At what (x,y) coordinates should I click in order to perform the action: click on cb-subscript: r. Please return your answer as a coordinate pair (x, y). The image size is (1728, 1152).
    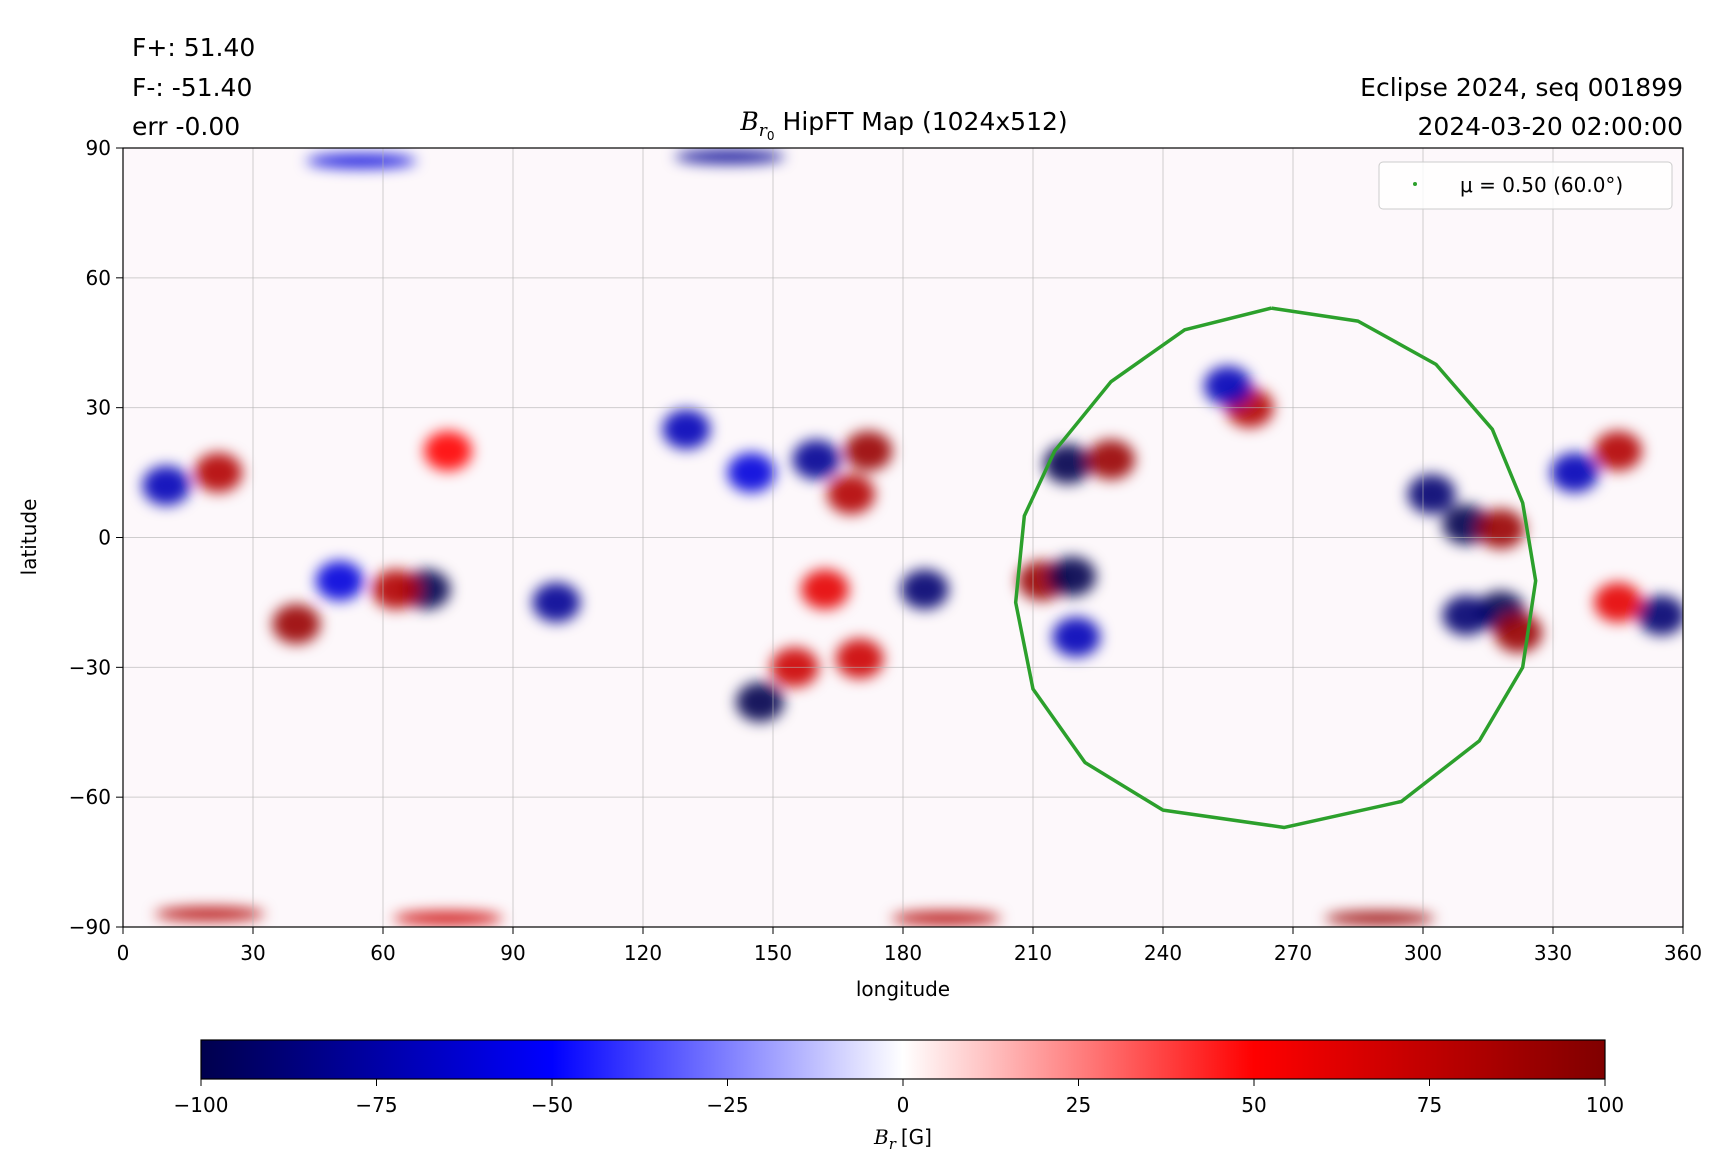
    Looking at the image, I should click on (893, 1143).